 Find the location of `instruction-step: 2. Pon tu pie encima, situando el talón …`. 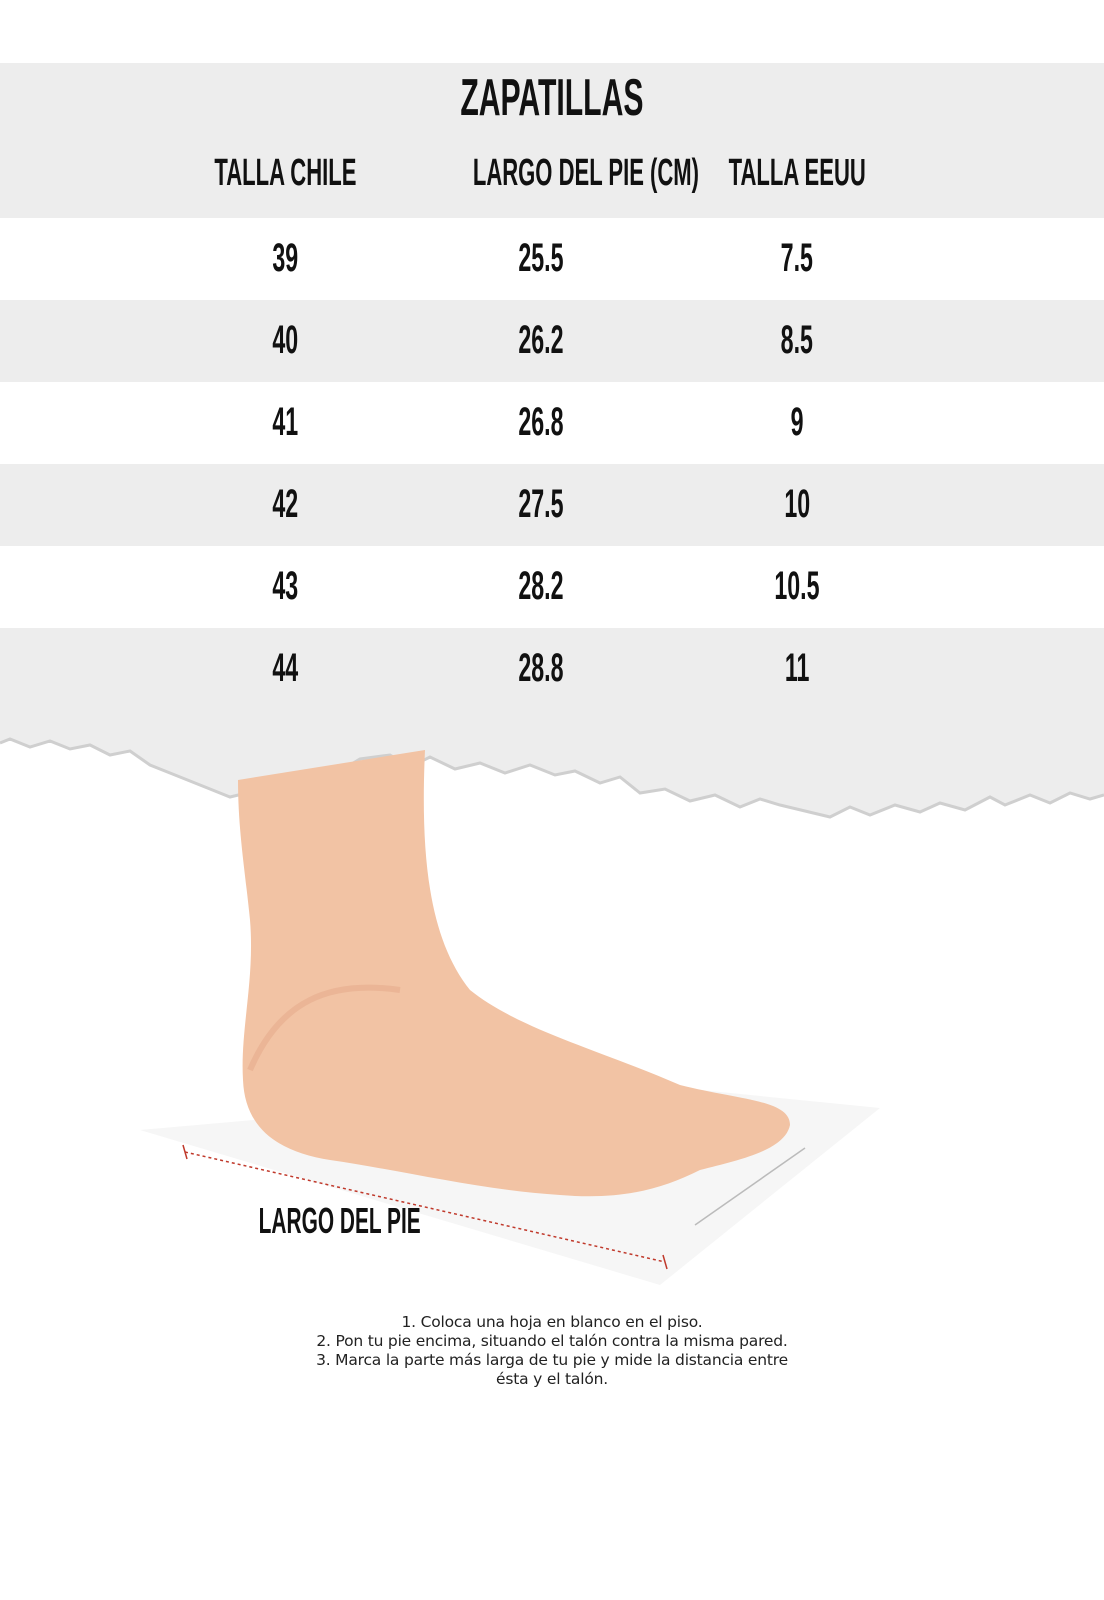

instruction-step: 2. Pon tu pie encima, situando el talón … is located at coordinates (552, 1341).